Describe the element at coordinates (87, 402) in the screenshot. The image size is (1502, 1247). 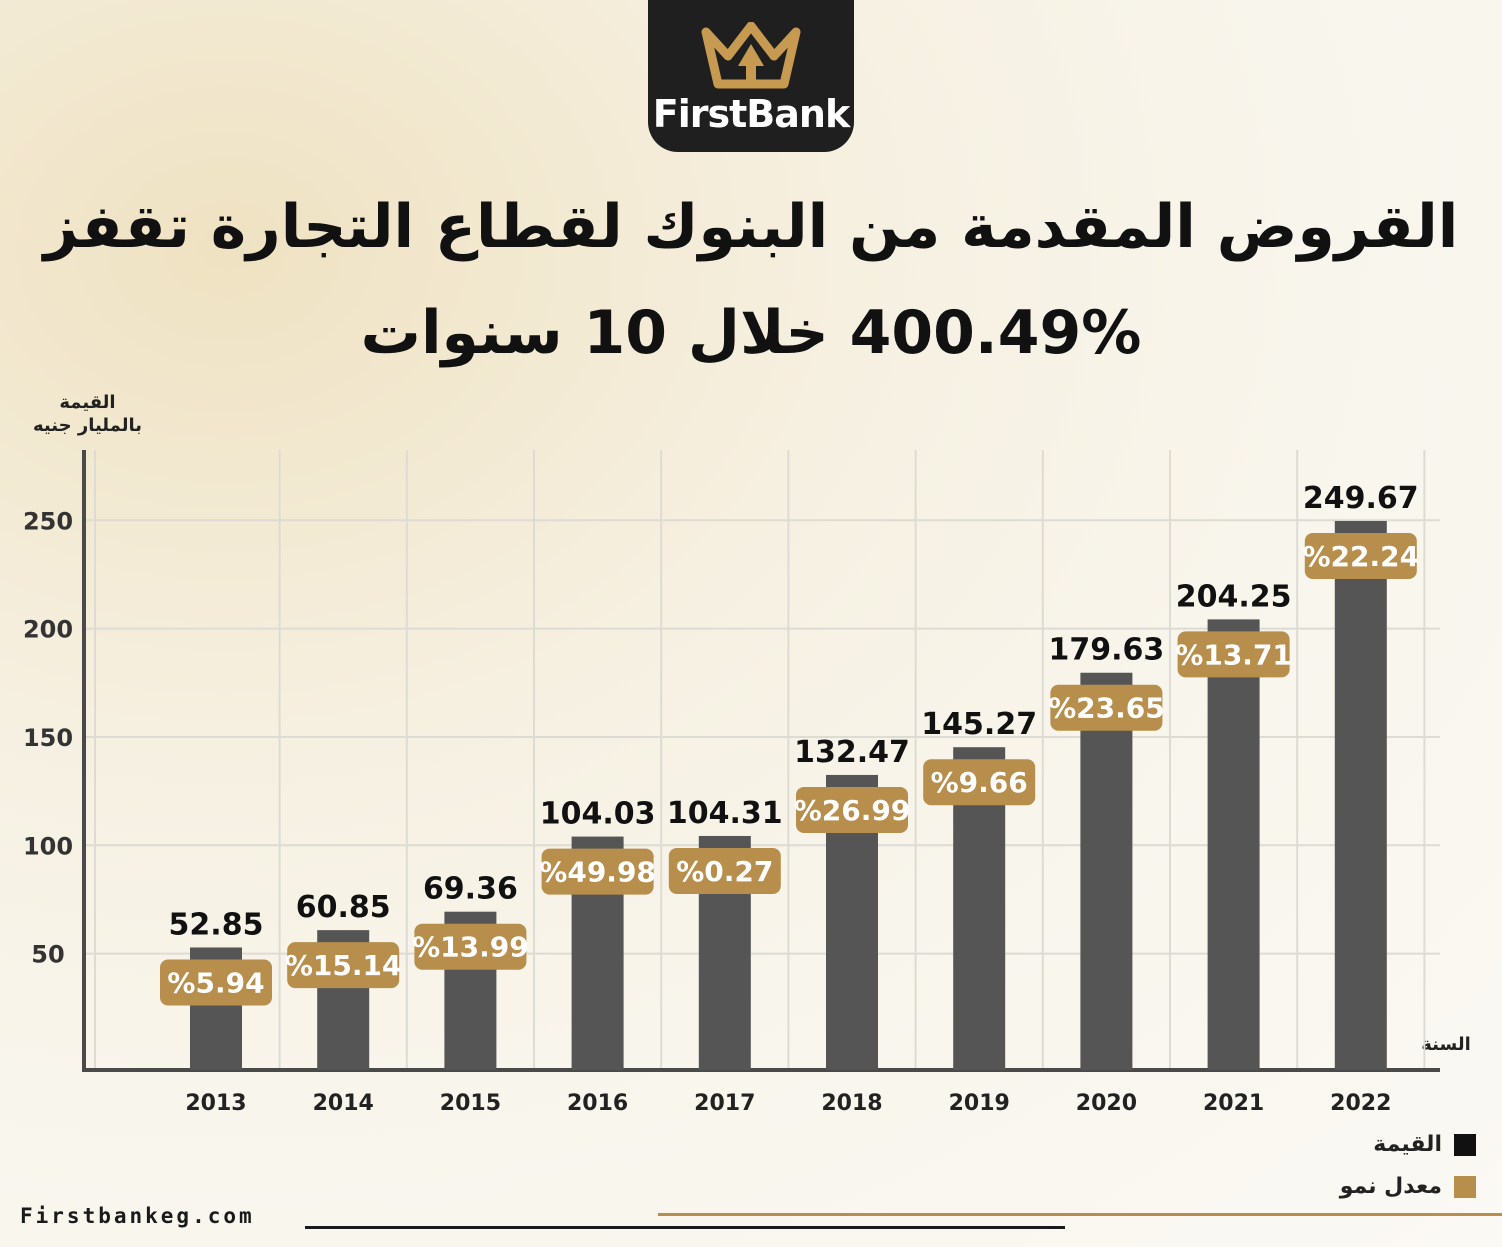
I see `y-axis-title-line1: القيمة` at that location.